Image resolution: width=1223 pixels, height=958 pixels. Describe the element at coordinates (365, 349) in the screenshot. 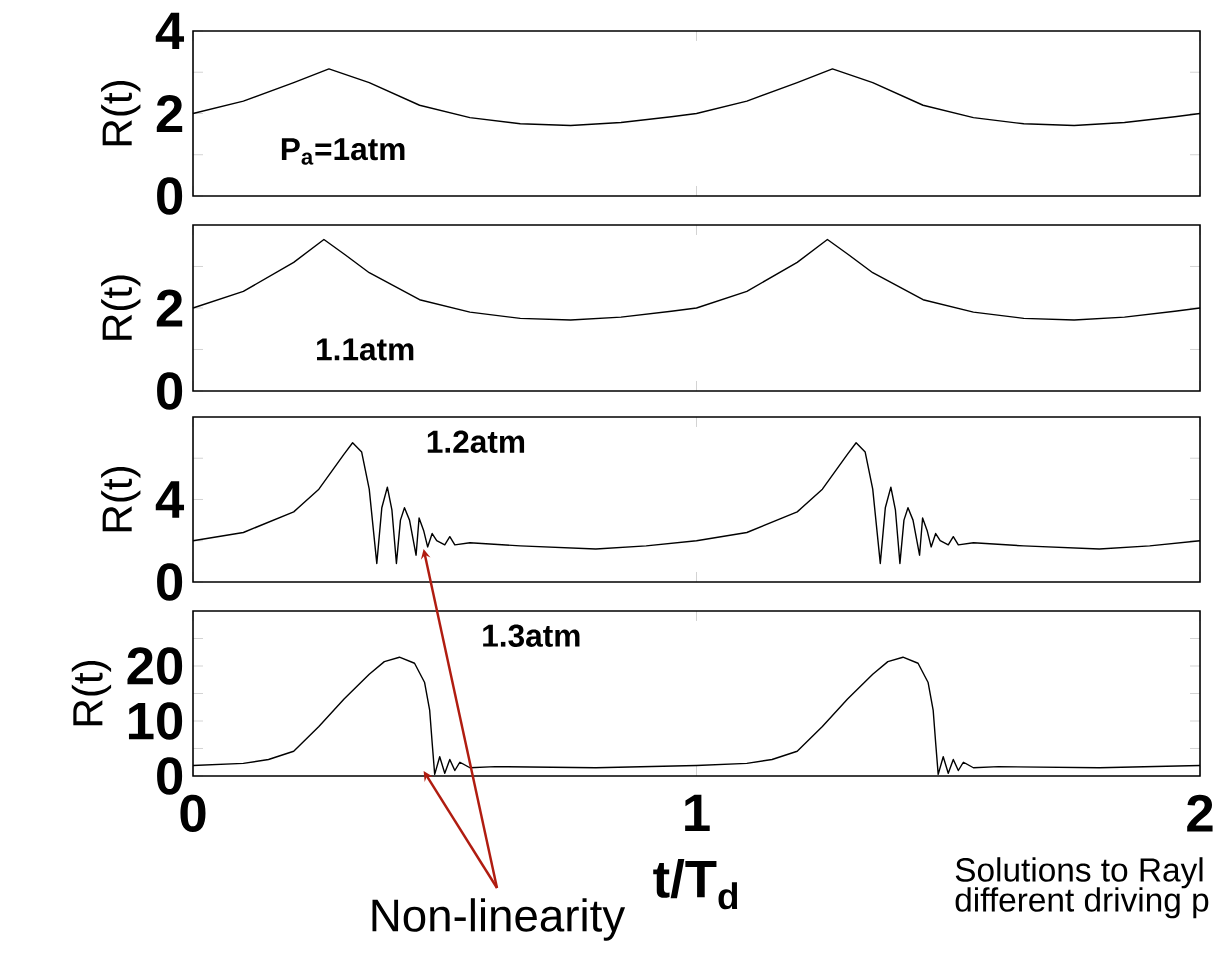

I see `annotation: 1.1atm` at that location.